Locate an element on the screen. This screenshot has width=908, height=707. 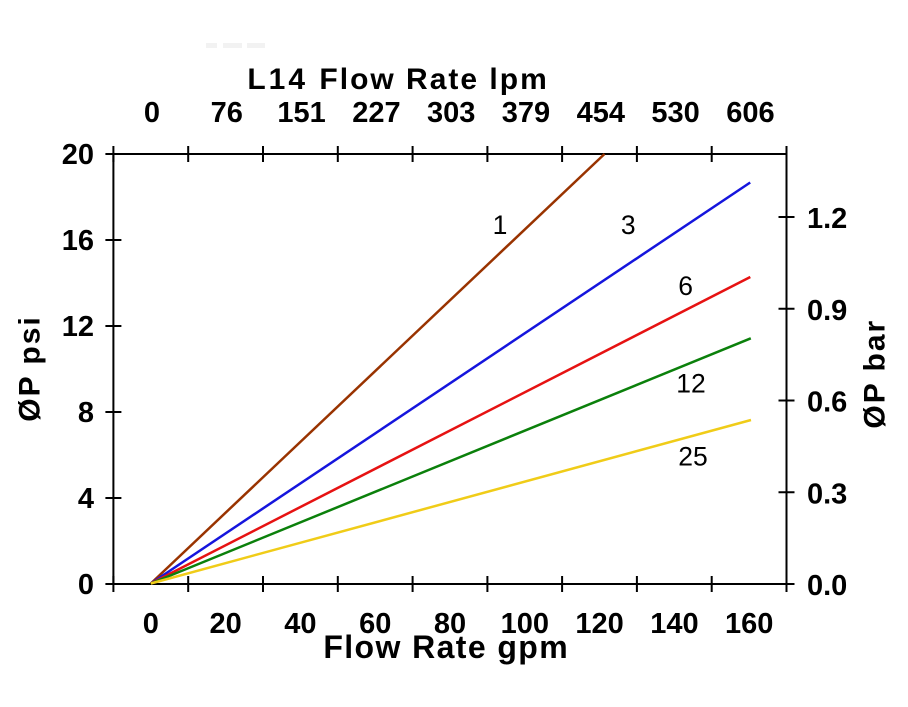
svg-text: 606 is located at coordinates (750, 113).